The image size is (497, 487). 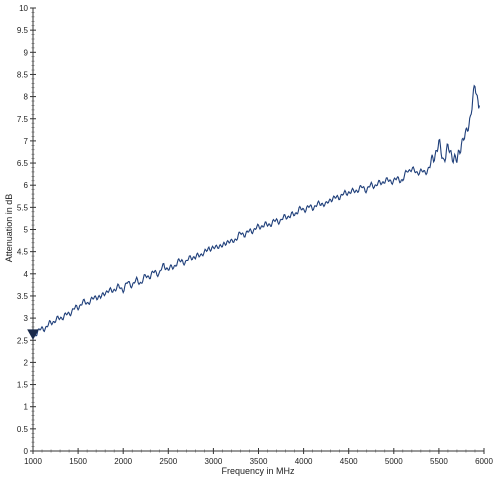 What do you see at coordinates (33, 334) in the screenshot?
I see `start-marker-icon` at bounding box center [33, 334].